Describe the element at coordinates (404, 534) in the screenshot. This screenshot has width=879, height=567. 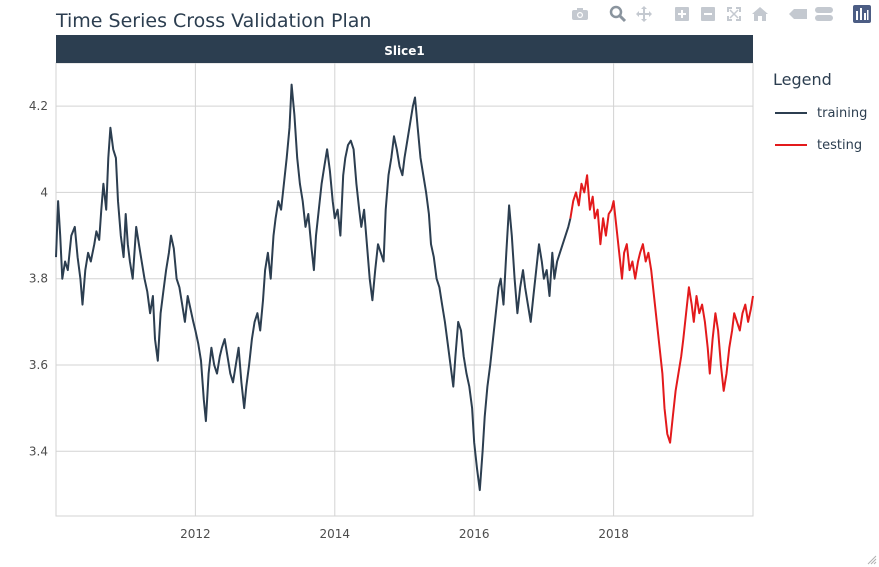
I see `x-axis: 2012 2014 2016 2018` at that location.